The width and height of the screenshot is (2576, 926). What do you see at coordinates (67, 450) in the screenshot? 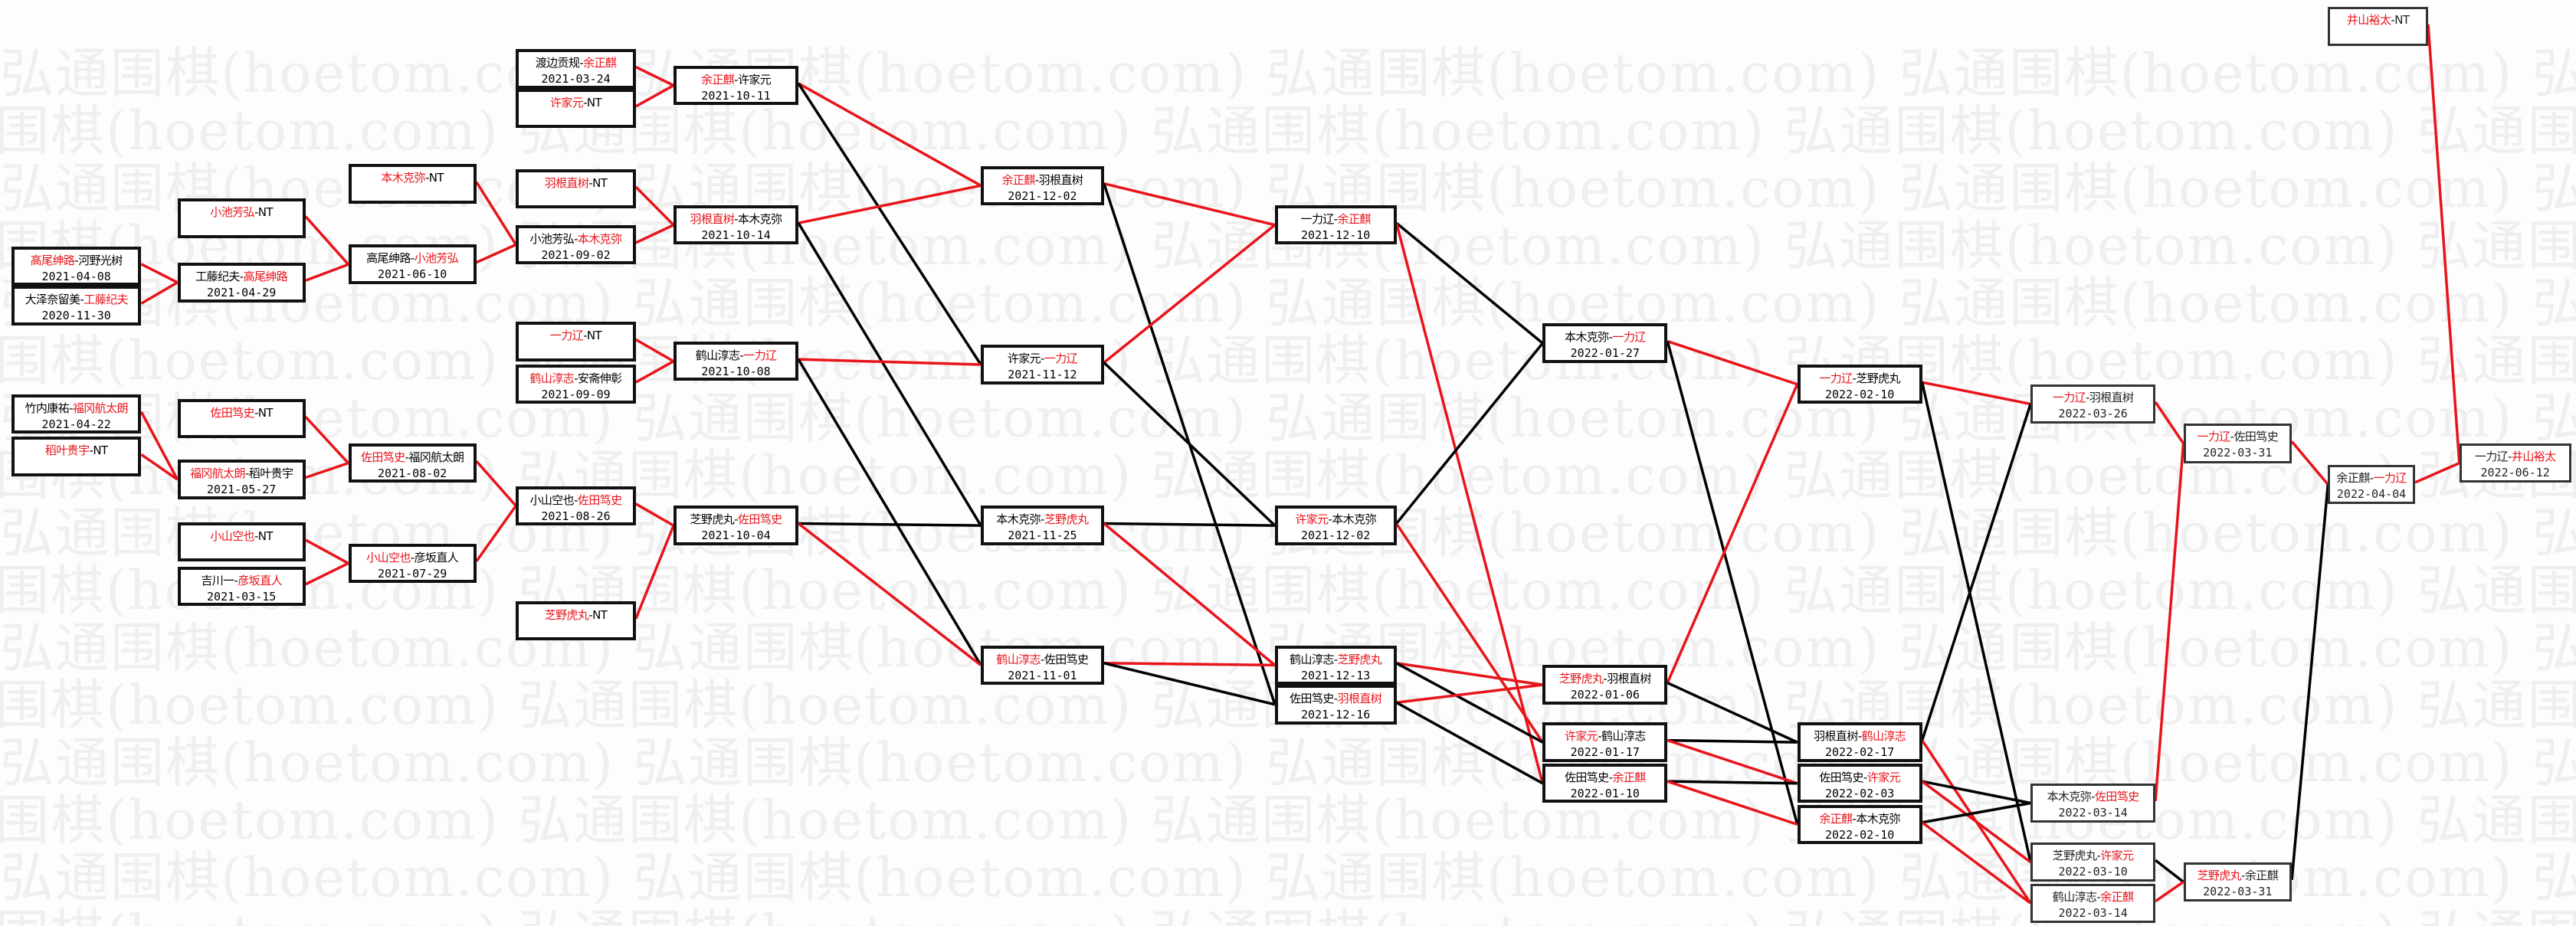
I see `player-1: 稻叶贵宇` at bounding box center [67, 450].